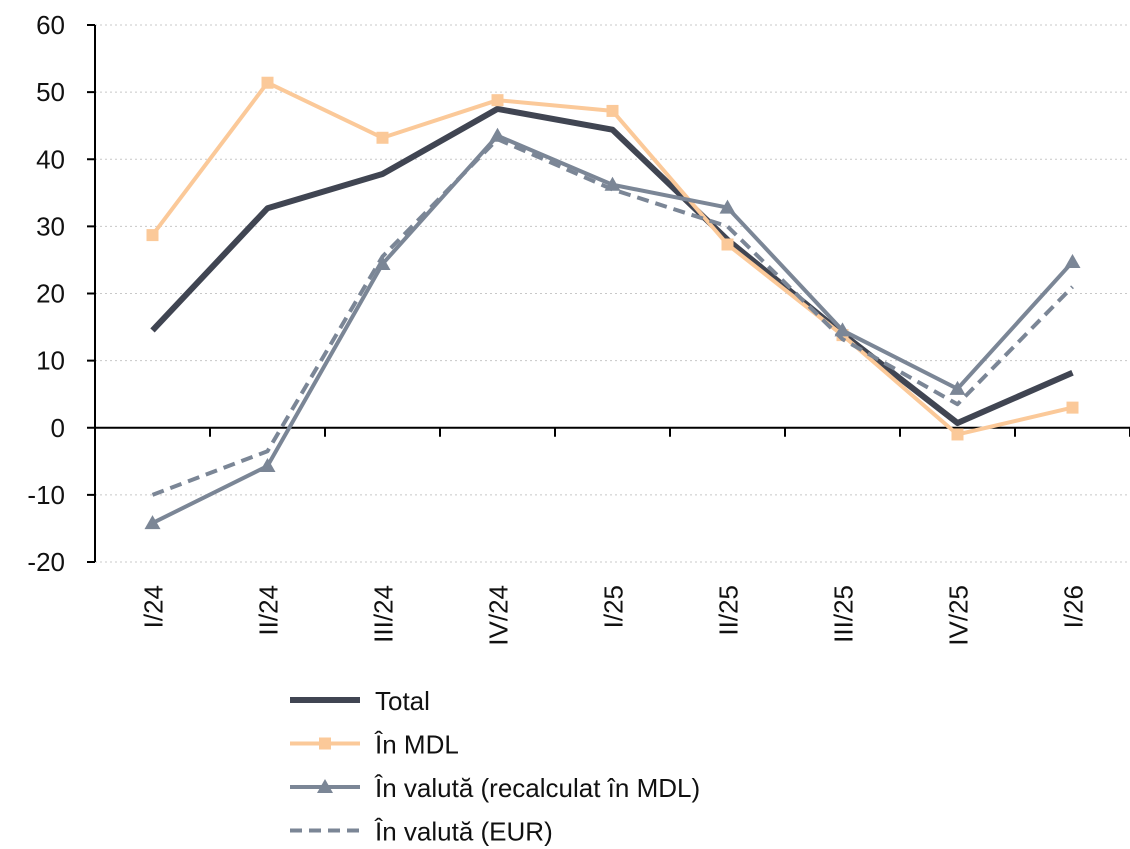 The image size is (1130, 849). Describe the element at coordinates (416, 745) in the screenshot. I see `legend-label: În MDL` at that location.